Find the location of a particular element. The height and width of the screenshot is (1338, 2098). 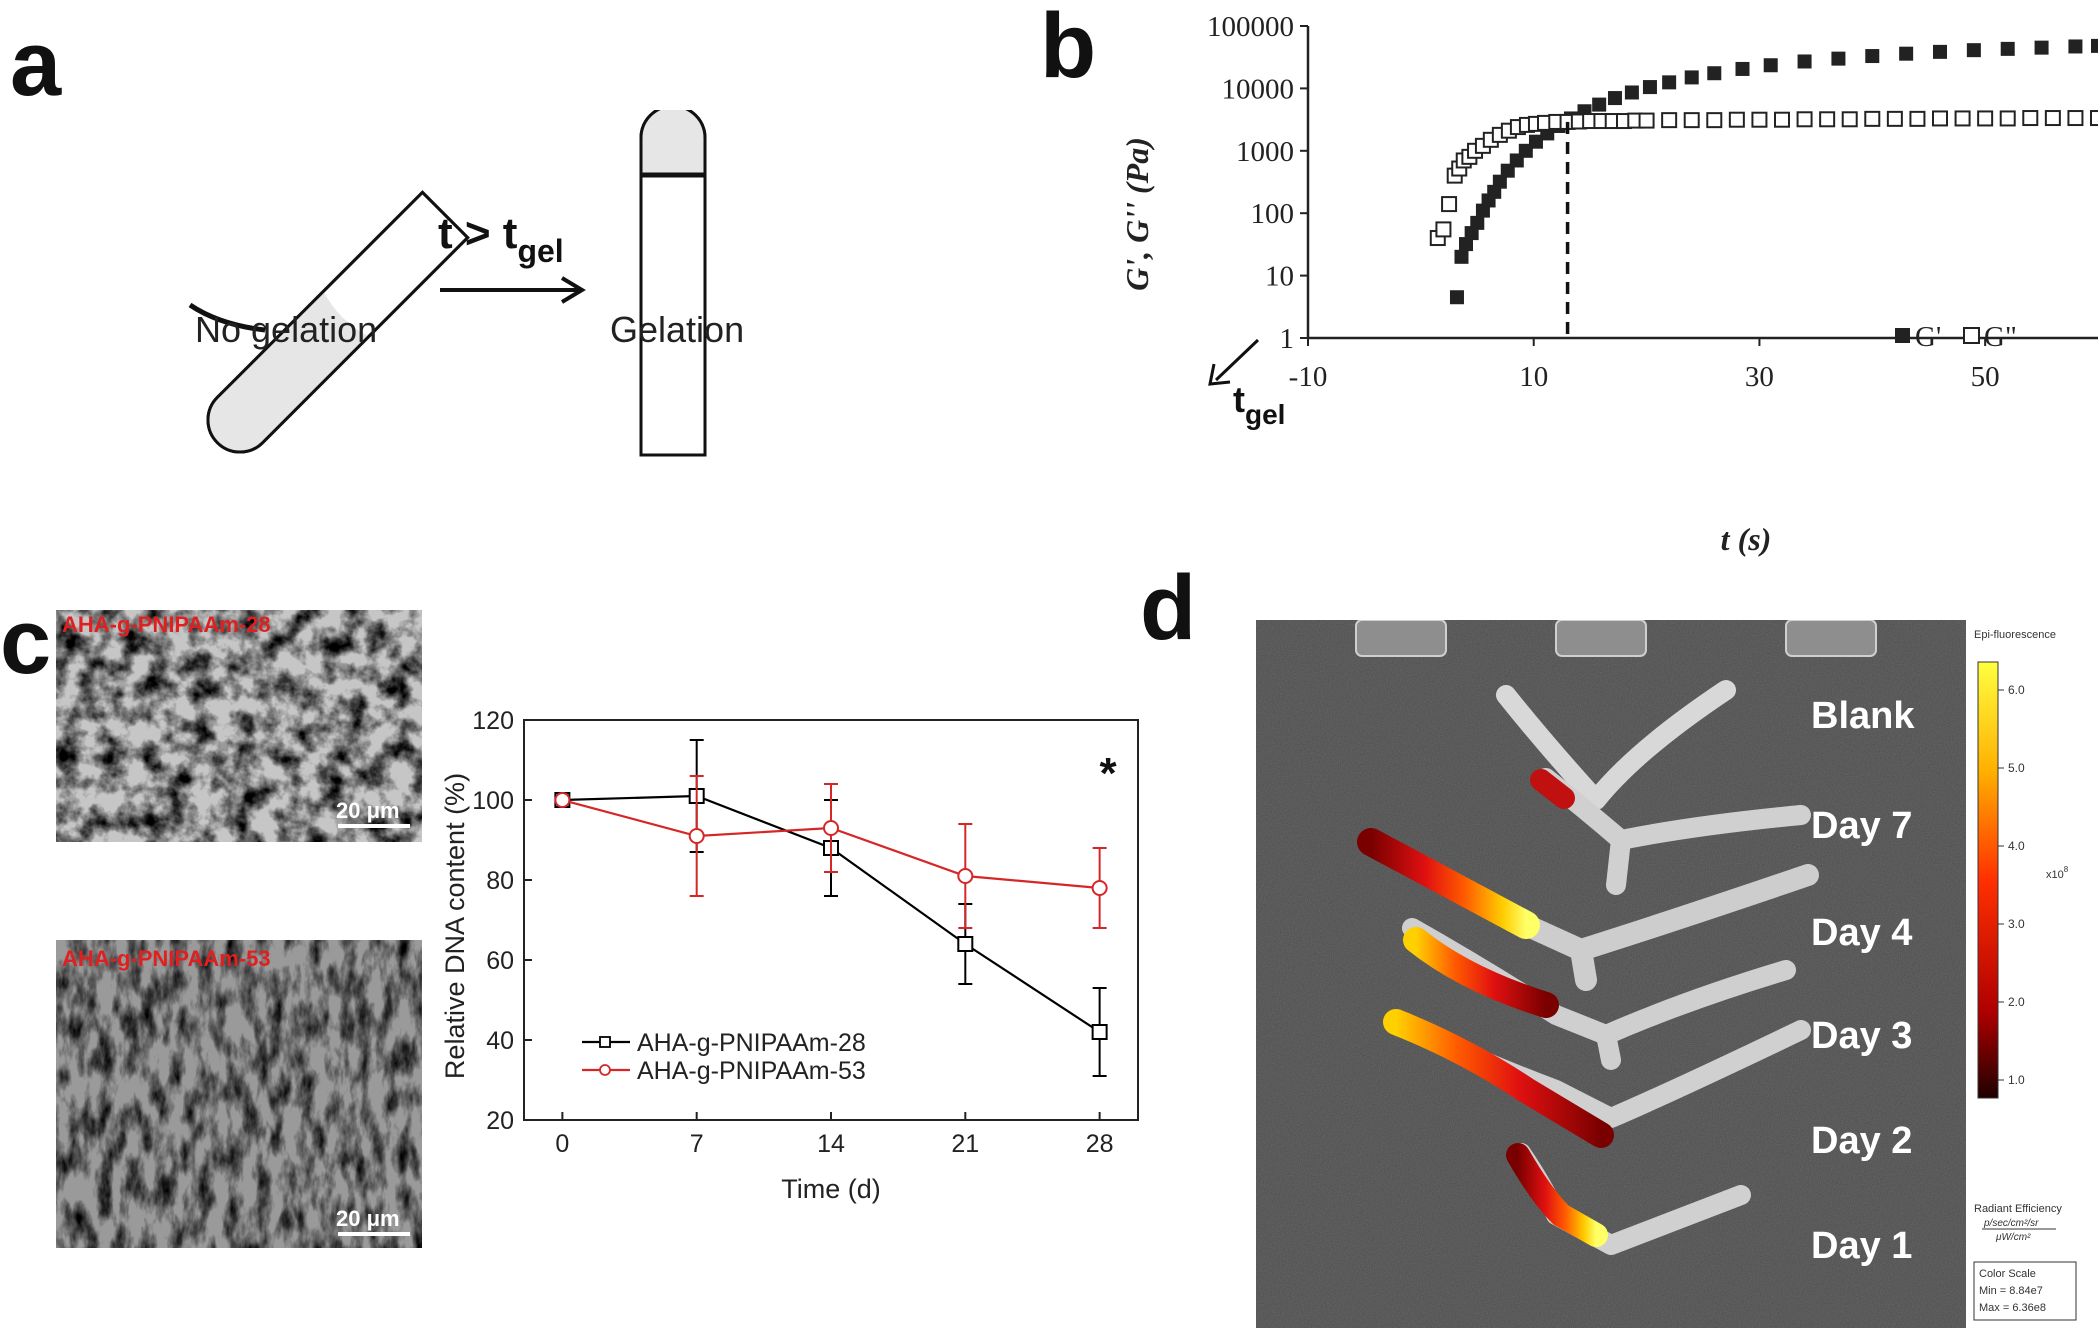

colorbar is located at coordinates (1988, 880).